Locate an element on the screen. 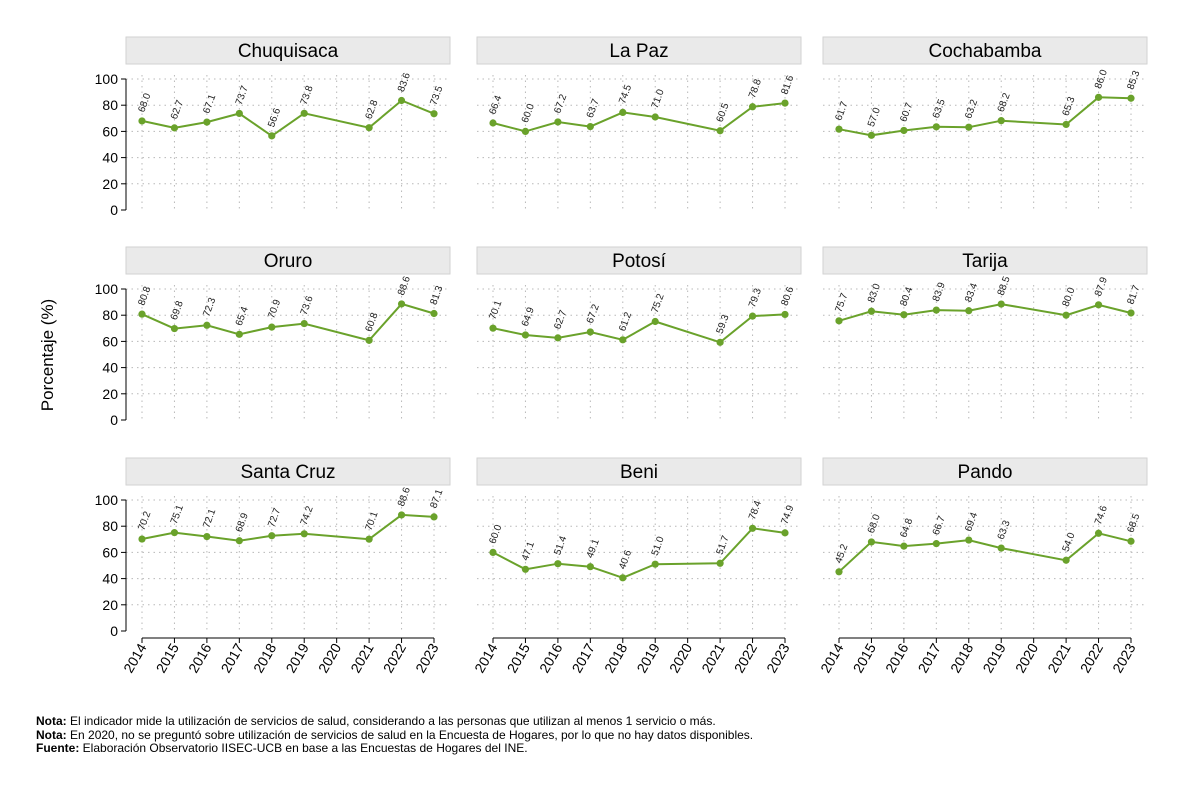  data-label: 69.8 is located at coordinates (177, 310).